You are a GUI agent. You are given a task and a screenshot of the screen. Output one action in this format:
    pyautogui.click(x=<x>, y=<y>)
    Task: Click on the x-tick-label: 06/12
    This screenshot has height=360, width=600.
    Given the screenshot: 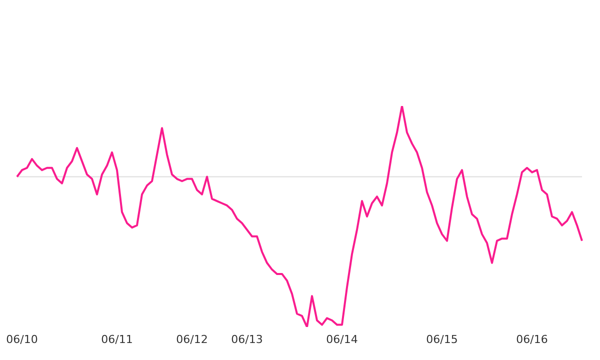 What is the action you would take?
    pyautogui.click(x=192, y=339)
    